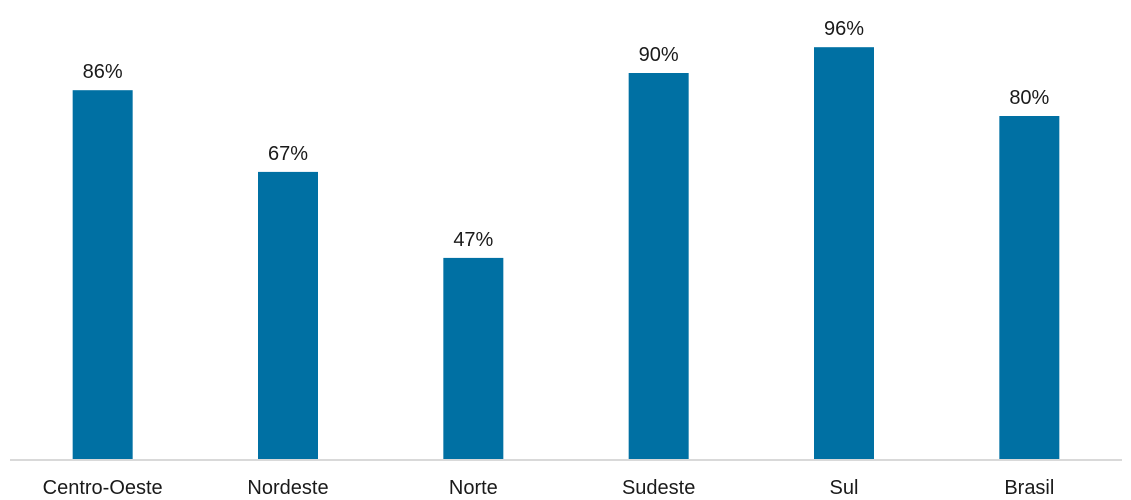  What do you see at coordinates (659, 55) in the screenshot?
I see `data-label-sudeste: 90%` at bounding box center [659, 55].